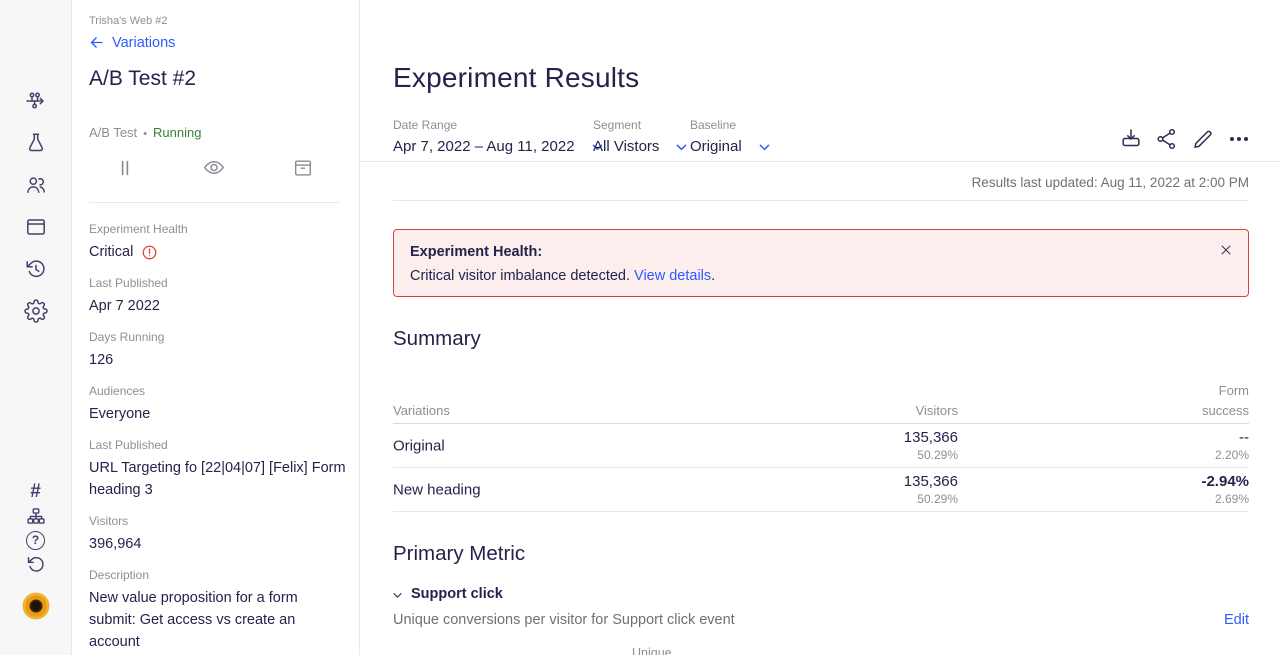  Describe the element at coordinates (626, 146) in the screenshot. I see `segment-value: All Vistors` at that location.